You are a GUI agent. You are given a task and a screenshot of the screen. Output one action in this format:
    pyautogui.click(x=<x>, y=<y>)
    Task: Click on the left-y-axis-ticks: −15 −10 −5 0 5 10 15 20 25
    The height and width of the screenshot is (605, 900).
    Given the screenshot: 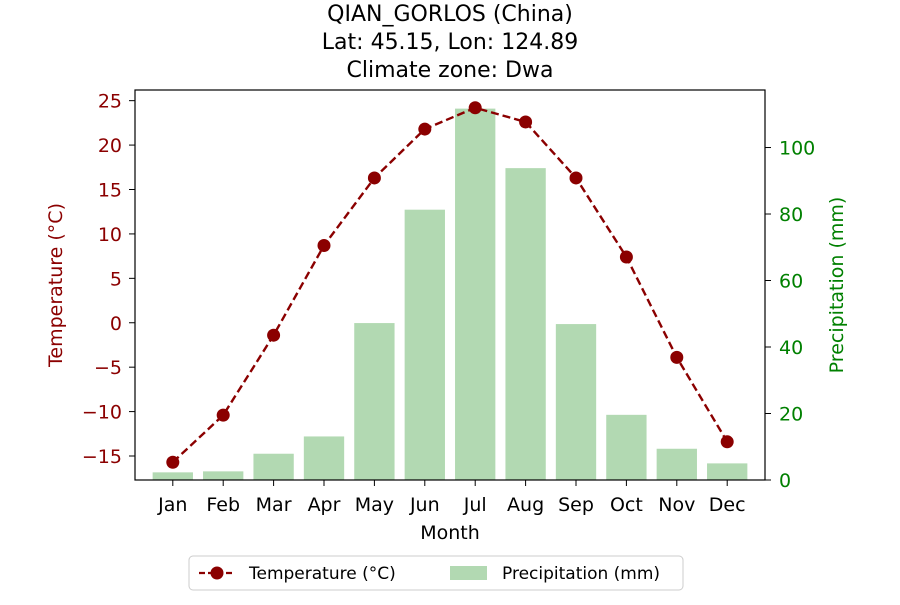 What is the action you would take?
    pyautogui.click(x=108, y=279)
    